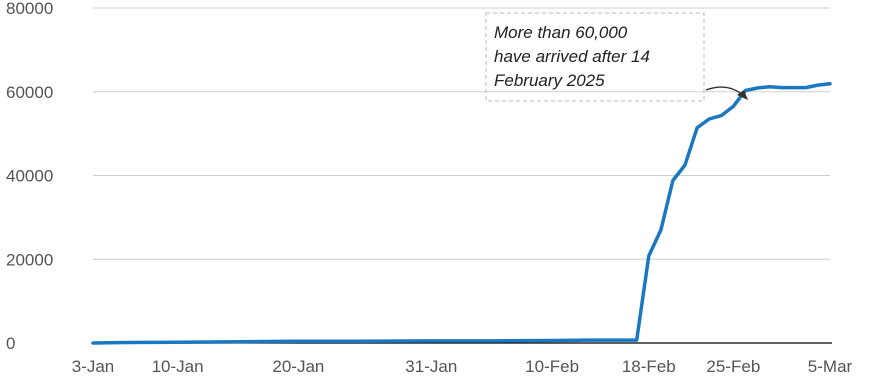 The width and height of the screenshot is (872, 379). I want to click on y-tick-label: 0, so click(10, 343).